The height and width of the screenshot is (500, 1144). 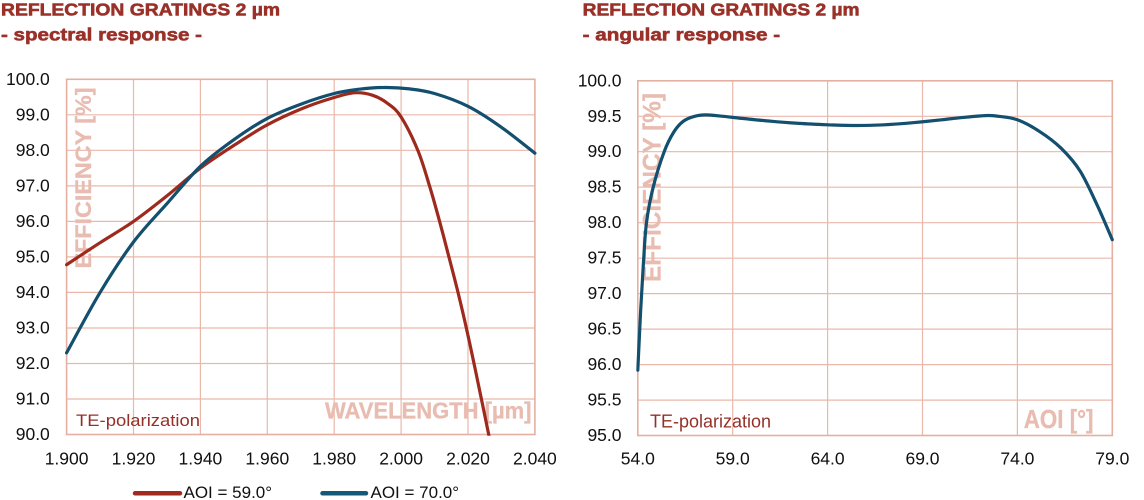 I want to click on svg-text: 96.5, so click(x=604, y=329).